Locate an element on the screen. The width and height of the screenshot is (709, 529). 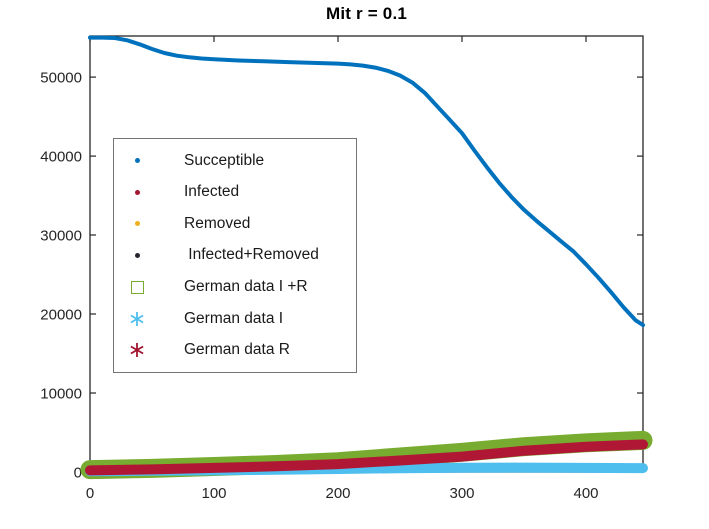
x-tick-label: 300 is located at coordinates (461, 493).